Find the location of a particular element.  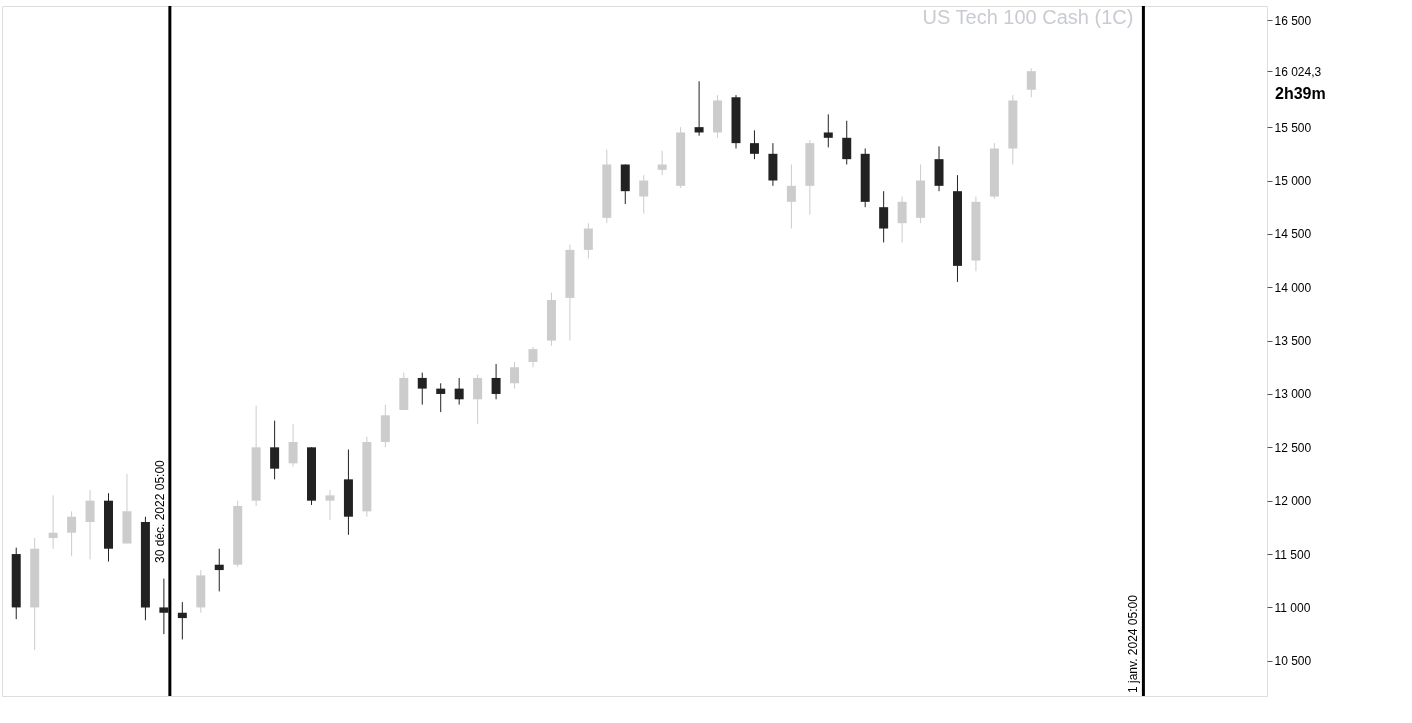

y-tick-label: 16 500 is located at coordinates (1293, 20).